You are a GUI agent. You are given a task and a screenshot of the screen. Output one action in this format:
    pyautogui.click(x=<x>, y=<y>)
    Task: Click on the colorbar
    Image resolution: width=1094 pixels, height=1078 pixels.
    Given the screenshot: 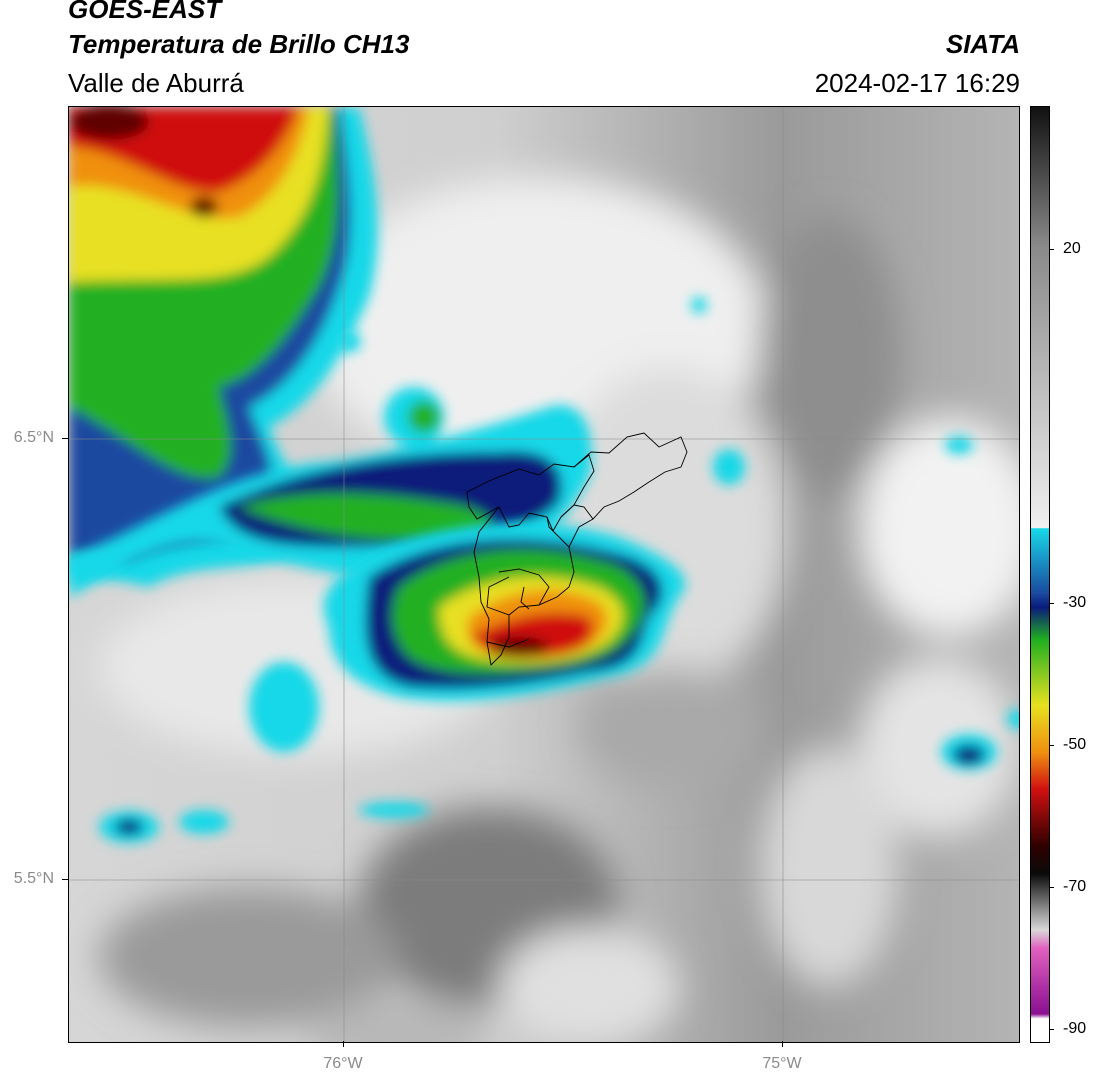 What is the action you would take?
    pyautogui.click(x=1040, y=574)
    